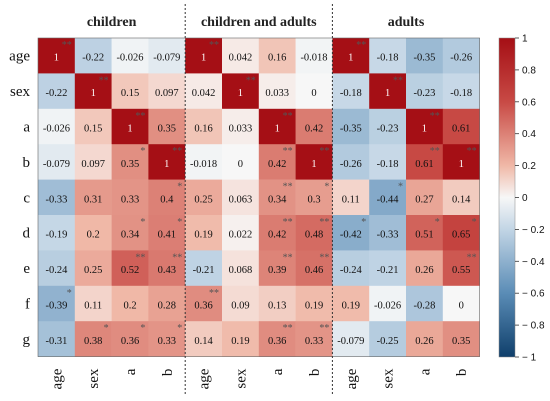 The image size is (550, 401). What do you see at coordinates (314, 129) in the screenshot?
I see `cell-value-label: 0.42` at bounding box center [314, 129].